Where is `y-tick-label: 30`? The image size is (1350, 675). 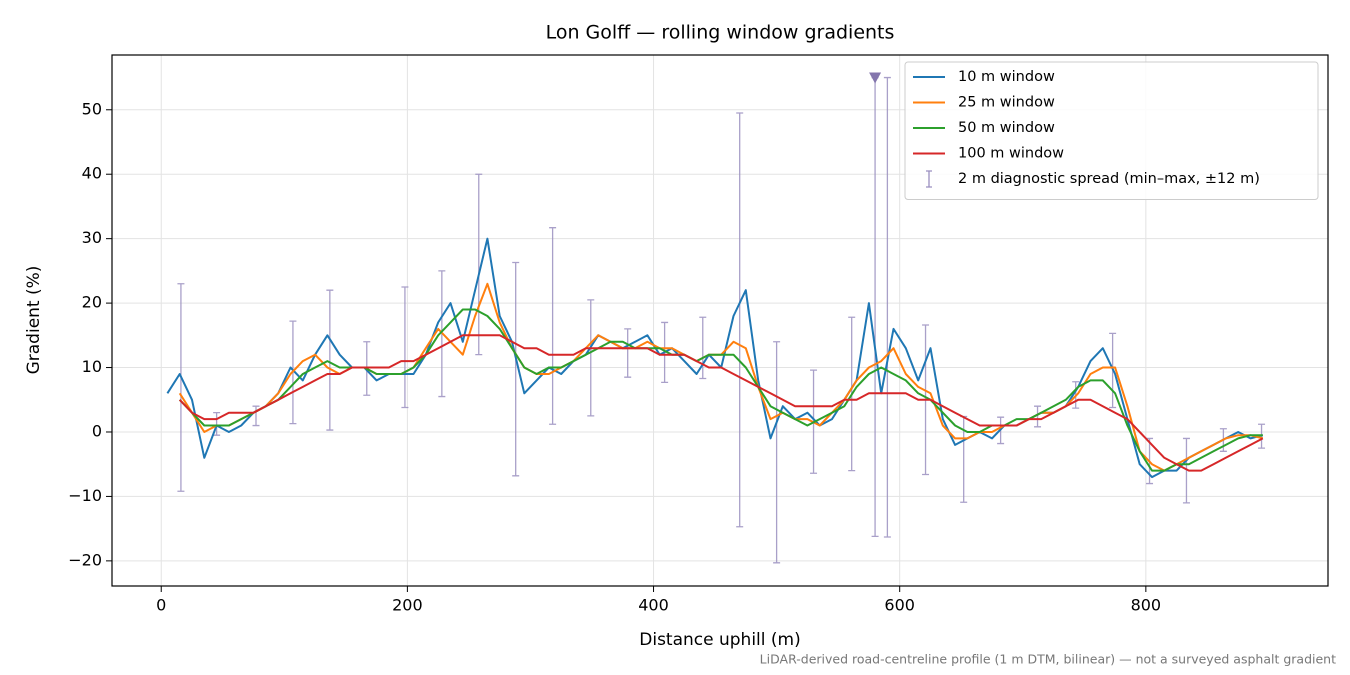 y-tick-label: 30 is located at coordinates (92, 237).